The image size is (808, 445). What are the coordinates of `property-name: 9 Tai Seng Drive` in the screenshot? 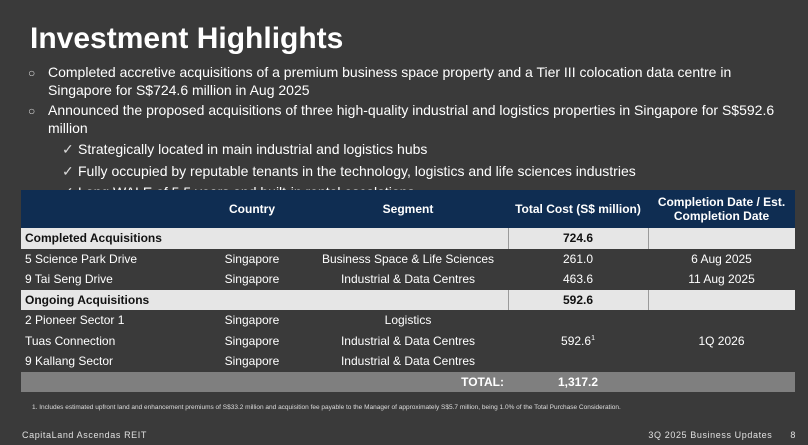 It's located at (69, 279).